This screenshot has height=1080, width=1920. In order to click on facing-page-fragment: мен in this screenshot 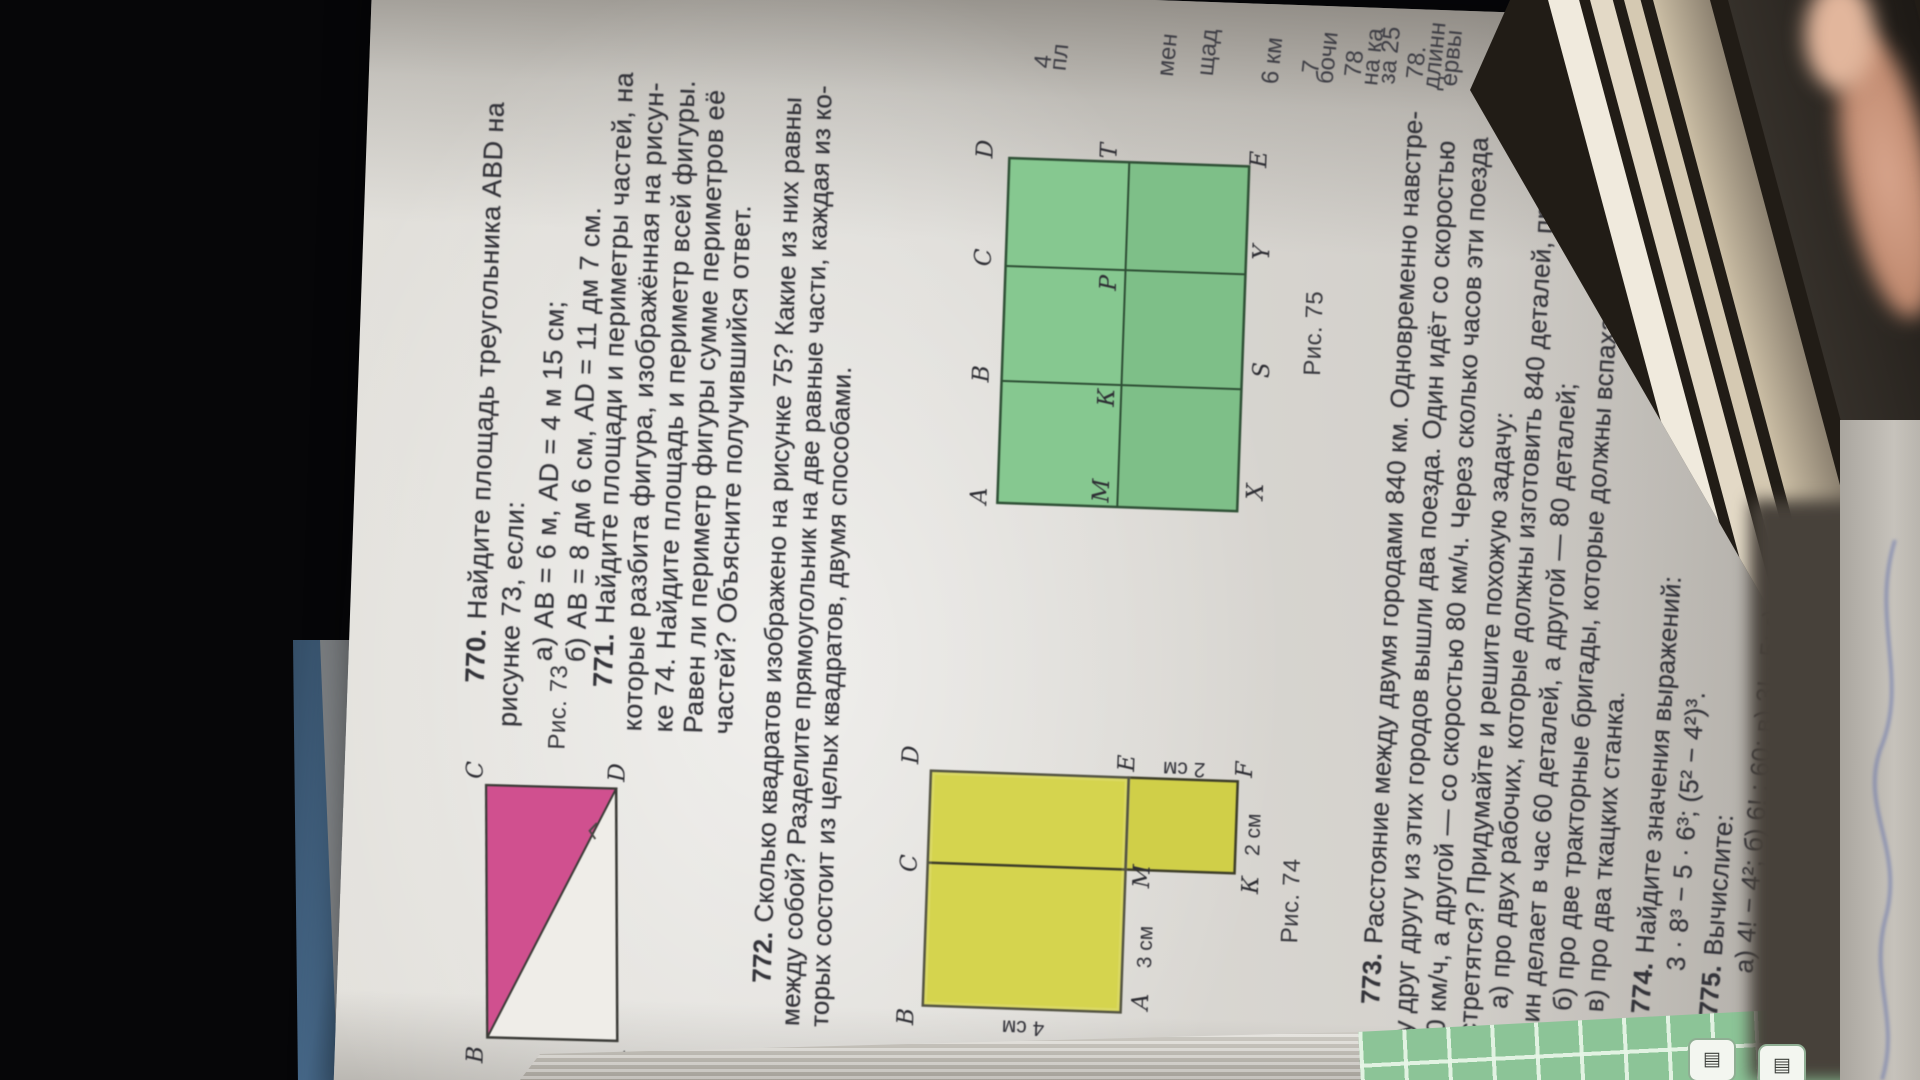, I will do `click(1167, 55)`.